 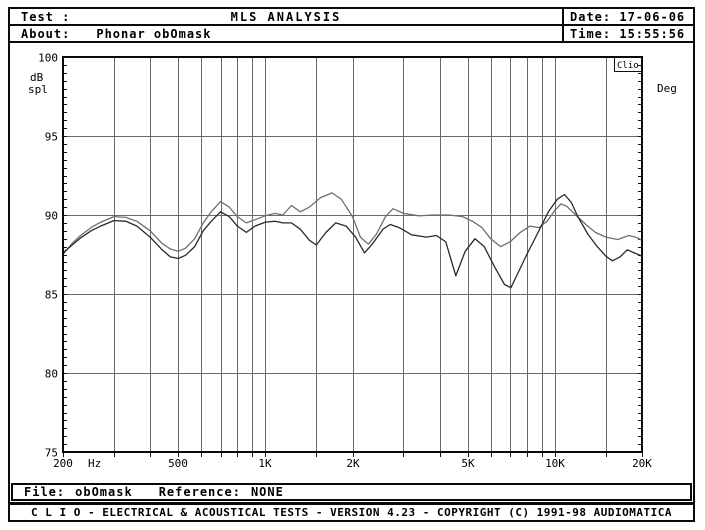 I want to click on x-tick-label: 20K, so click(x=642, y=463).